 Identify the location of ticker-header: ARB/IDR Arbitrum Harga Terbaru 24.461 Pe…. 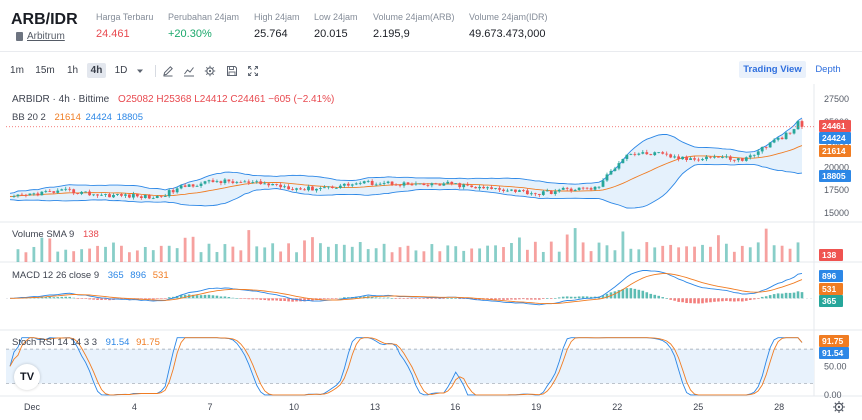
(431, 26).